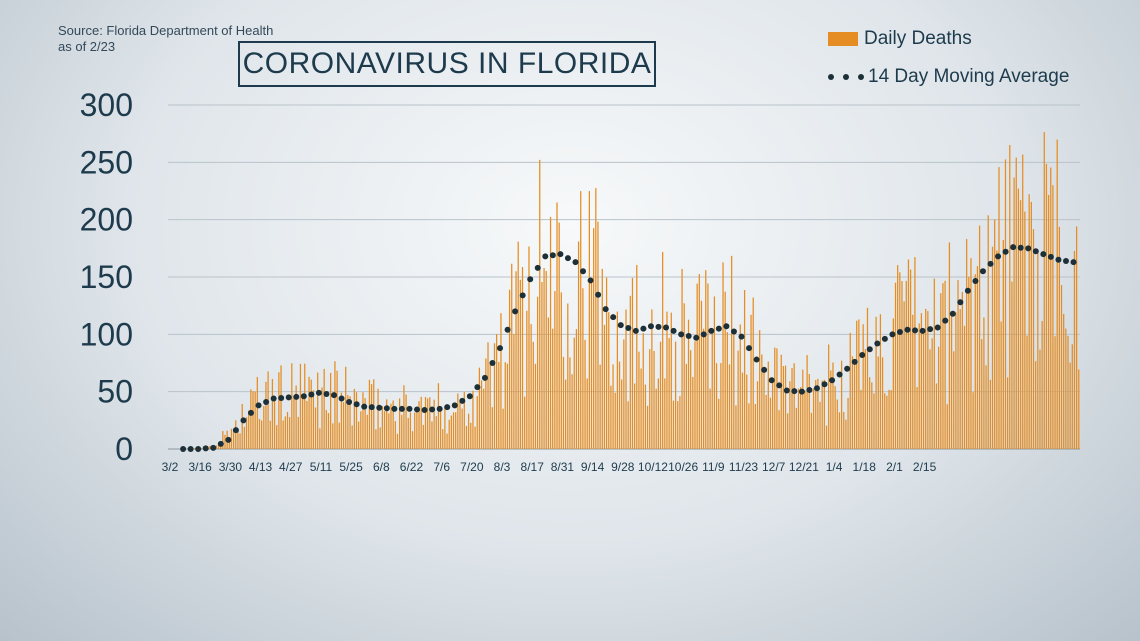  What do you see at coordinates (106, 220) in the screenshot?
I see `y-tick-label: 200` at bounding box center [106, 220].